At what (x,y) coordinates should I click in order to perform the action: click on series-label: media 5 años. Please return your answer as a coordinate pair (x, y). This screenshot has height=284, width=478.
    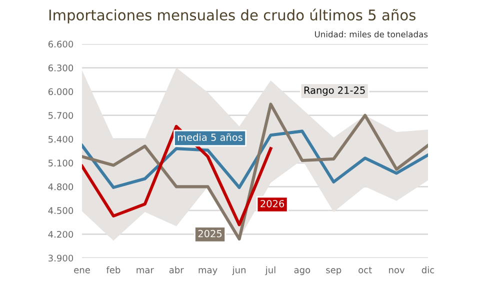
    Looking at the image, I should click on (210, 137).